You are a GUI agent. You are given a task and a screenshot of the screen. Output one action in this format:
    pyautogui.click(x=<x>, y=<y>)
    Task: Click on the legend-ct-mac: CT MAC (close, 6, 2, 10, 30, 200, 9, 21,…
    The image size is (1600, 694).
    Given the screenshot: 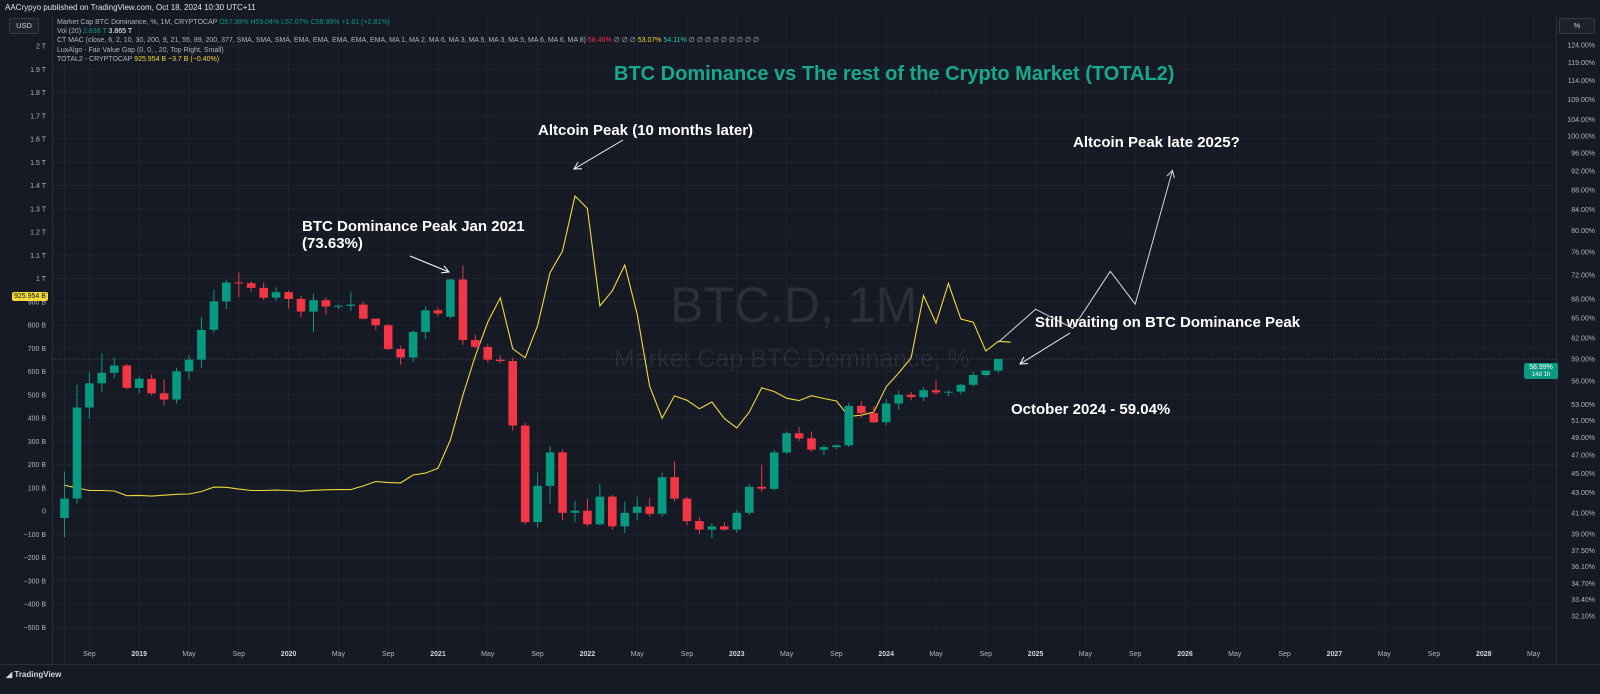 What is the action you would take?
    pyautogui.click(x=408, y=40)
    